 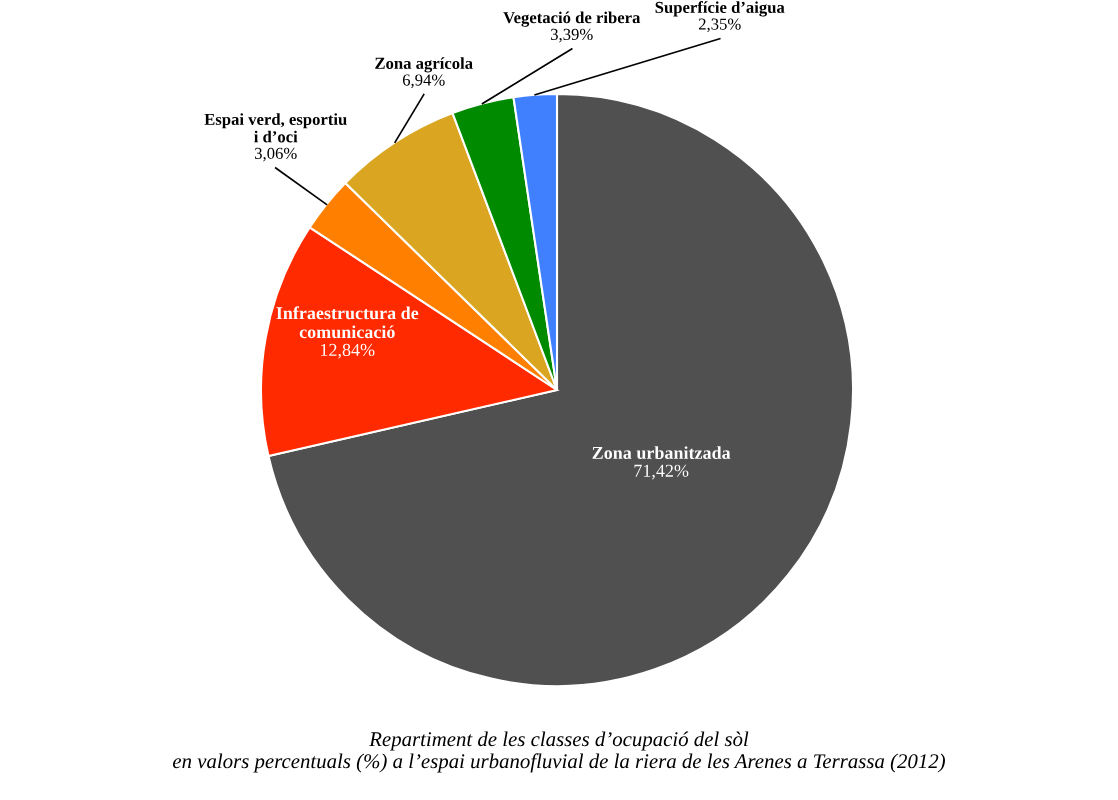 What do you see at coordinates (348, 351) in the screenshot?
I see `data-label: 12,84%` at bounding box center [348, 351].